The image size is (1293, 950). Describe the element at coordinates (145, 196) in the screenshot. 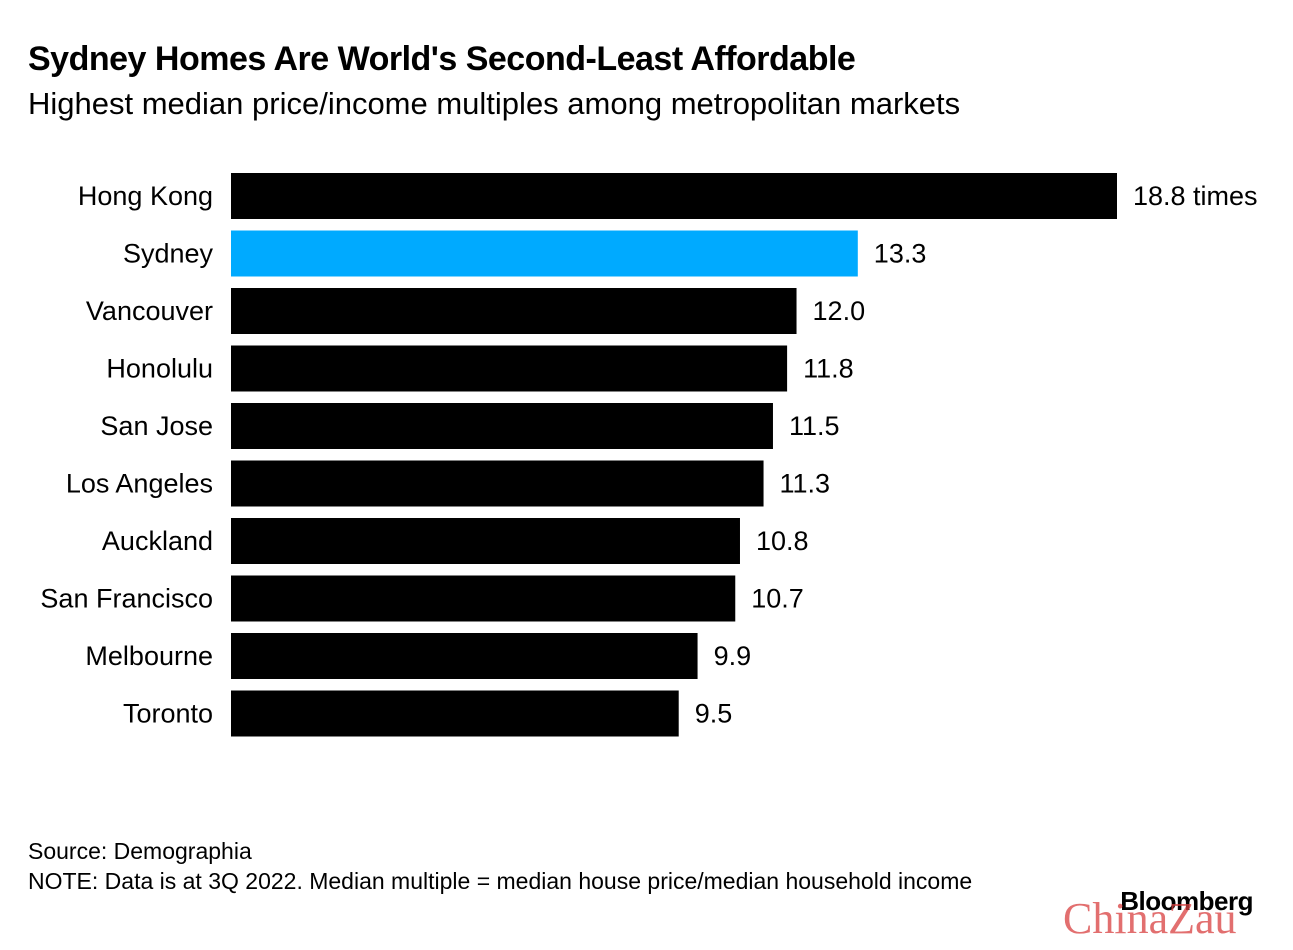

I see `category-label-hong-kong: Hong Kong` at that location.